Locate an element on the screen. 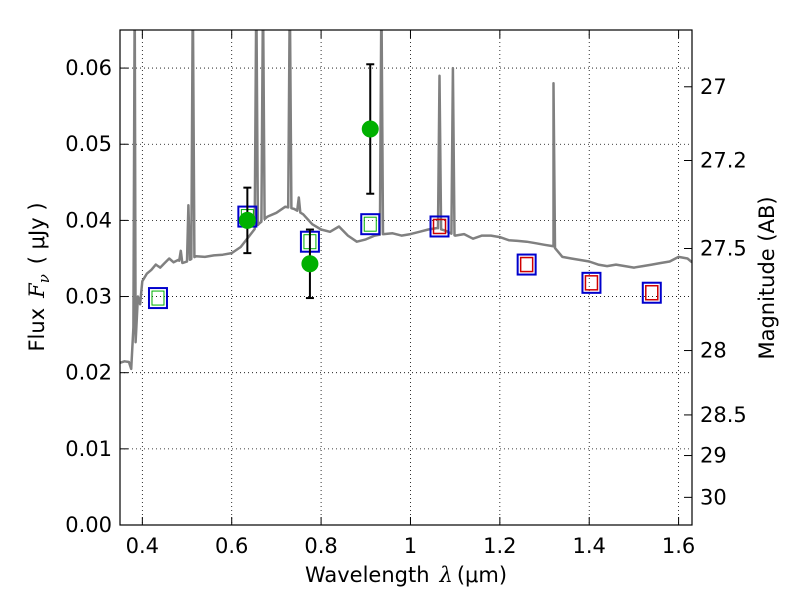  y-tick-label: 0.02 is located at coordinates (88, 373).